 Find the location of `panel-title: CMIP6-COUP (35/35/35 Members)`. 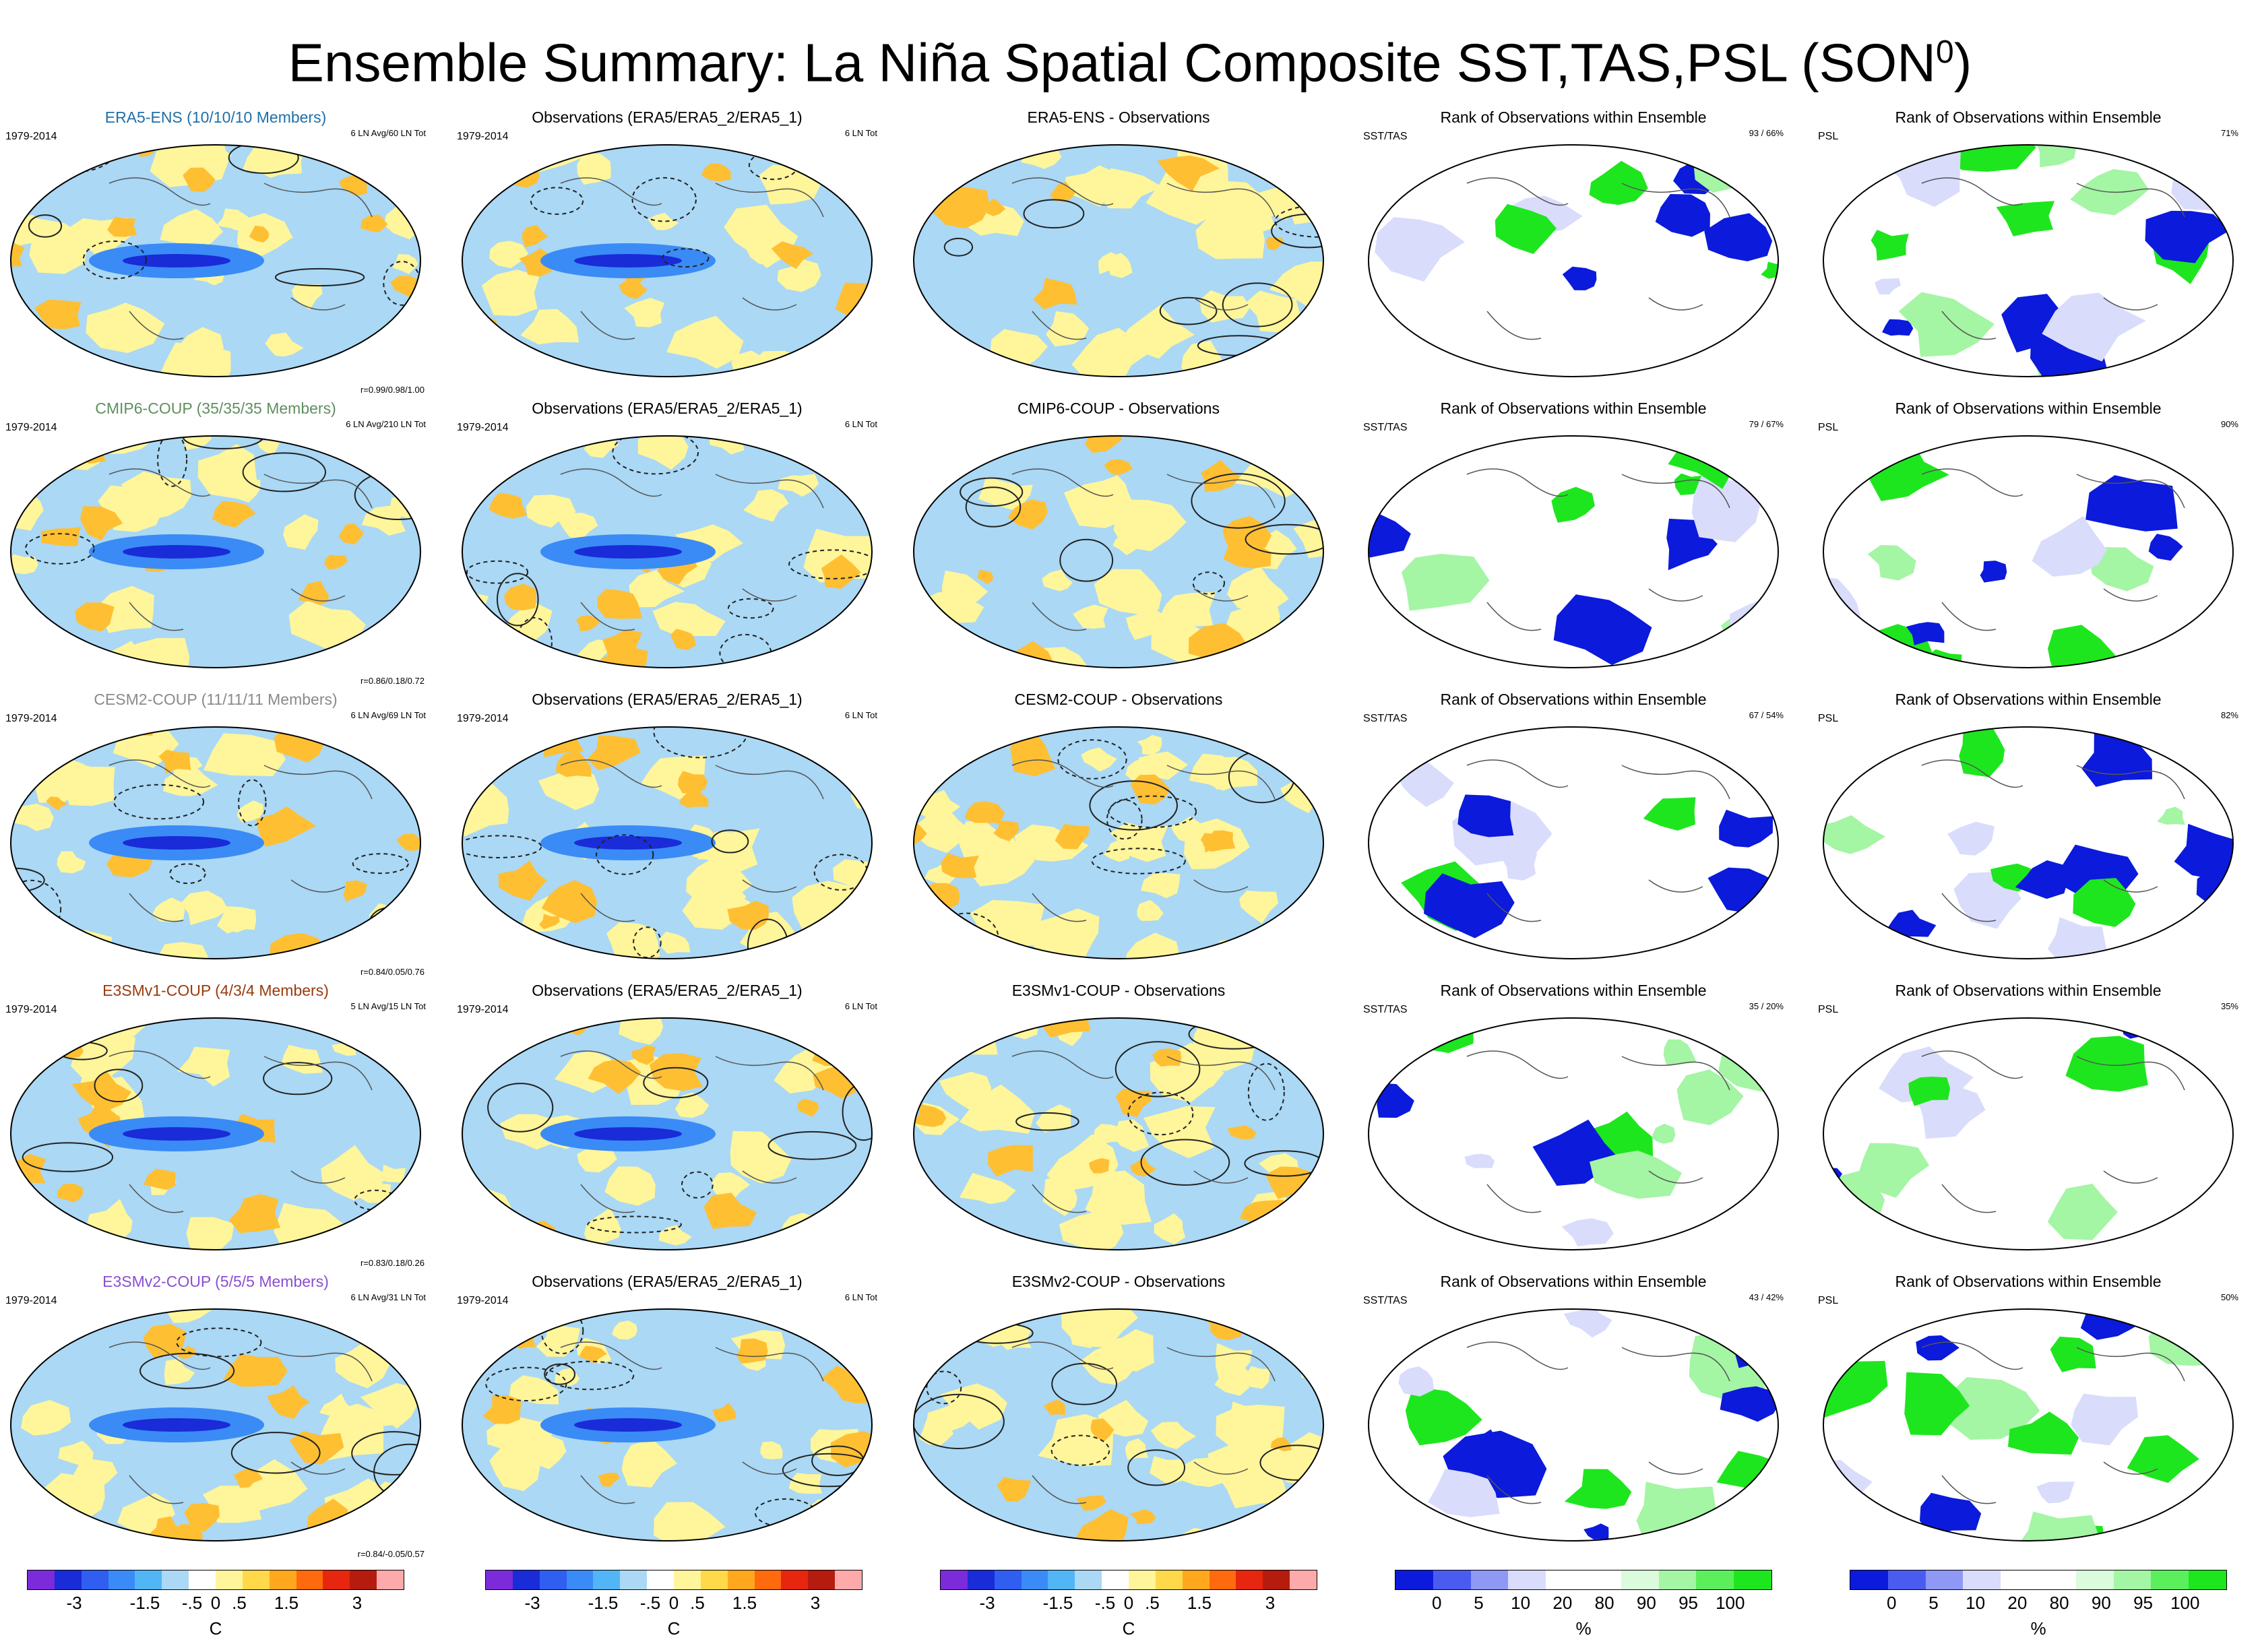

panel-title: CMIP6-COUP (35/35/35 Members) is located at coordinates (215, 408).